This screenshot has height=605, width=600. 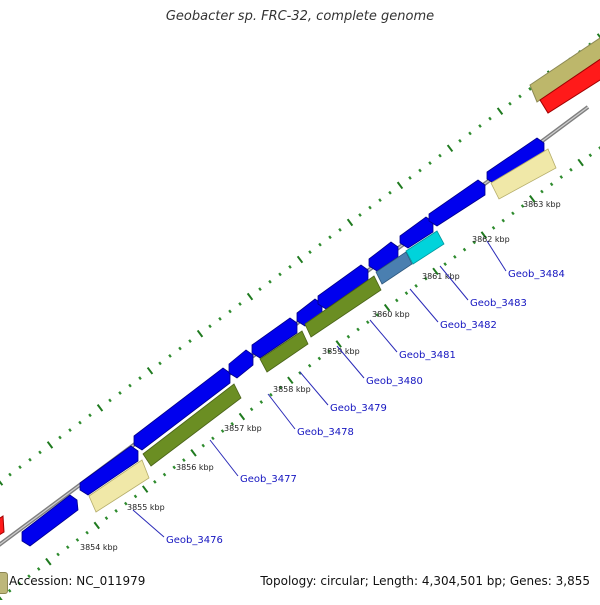 What do you see at coordinates (194, 540) in the screenshot?
I see `gene-label: Geob_3476` at bounding box center [194, 540].